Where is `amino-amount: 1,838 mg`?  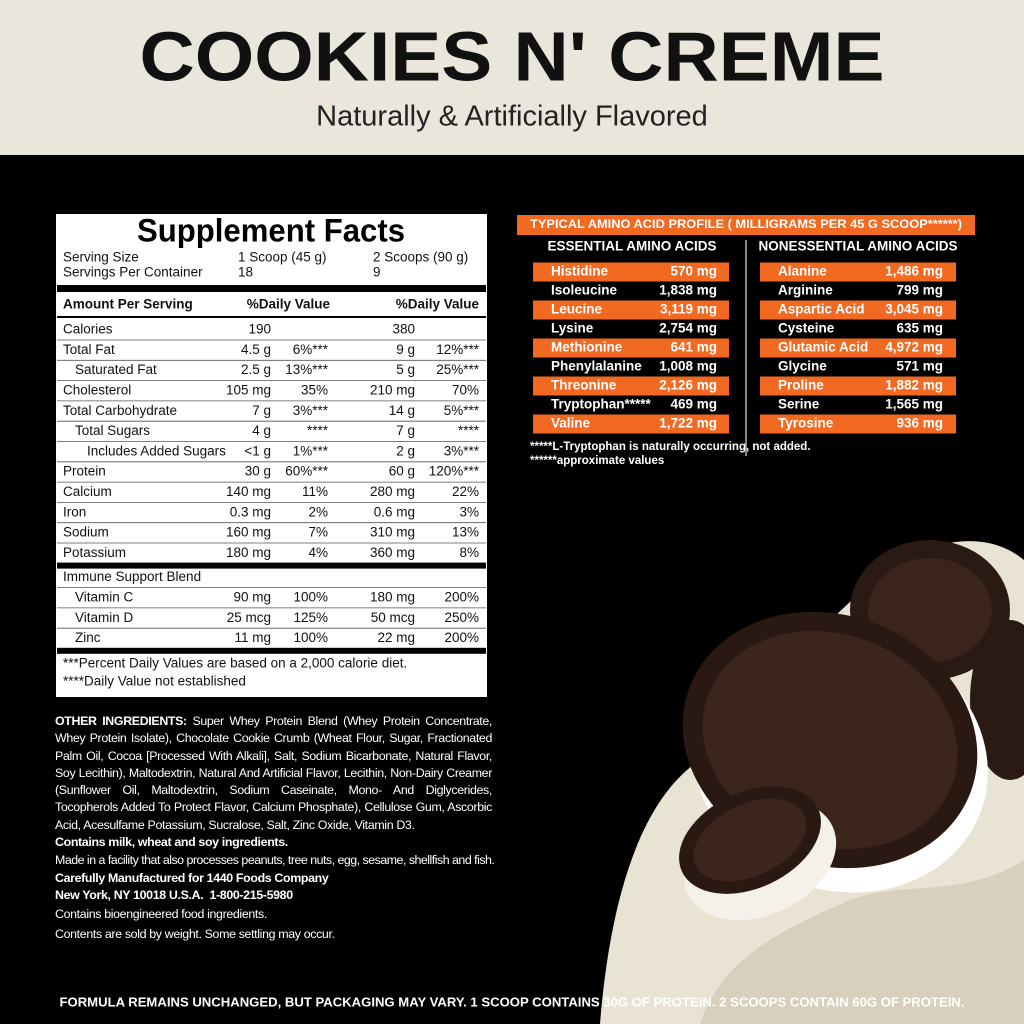 amino-amount: 1,838 mg is located at coordinates (688, 290).